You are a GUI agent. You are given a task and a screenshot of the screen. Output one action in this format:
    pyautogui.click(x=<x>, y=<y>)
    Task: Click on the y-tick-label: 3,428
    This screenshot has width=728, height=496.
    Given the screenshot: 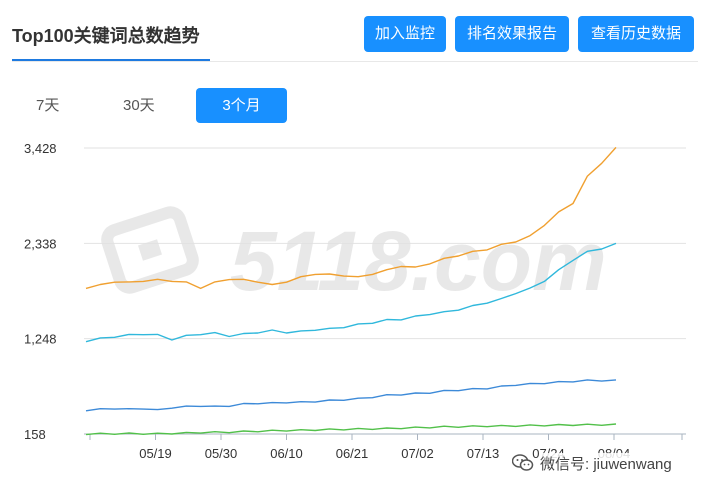 What is the action you would take?
    pyautogui.click(x=40, y=148)
    